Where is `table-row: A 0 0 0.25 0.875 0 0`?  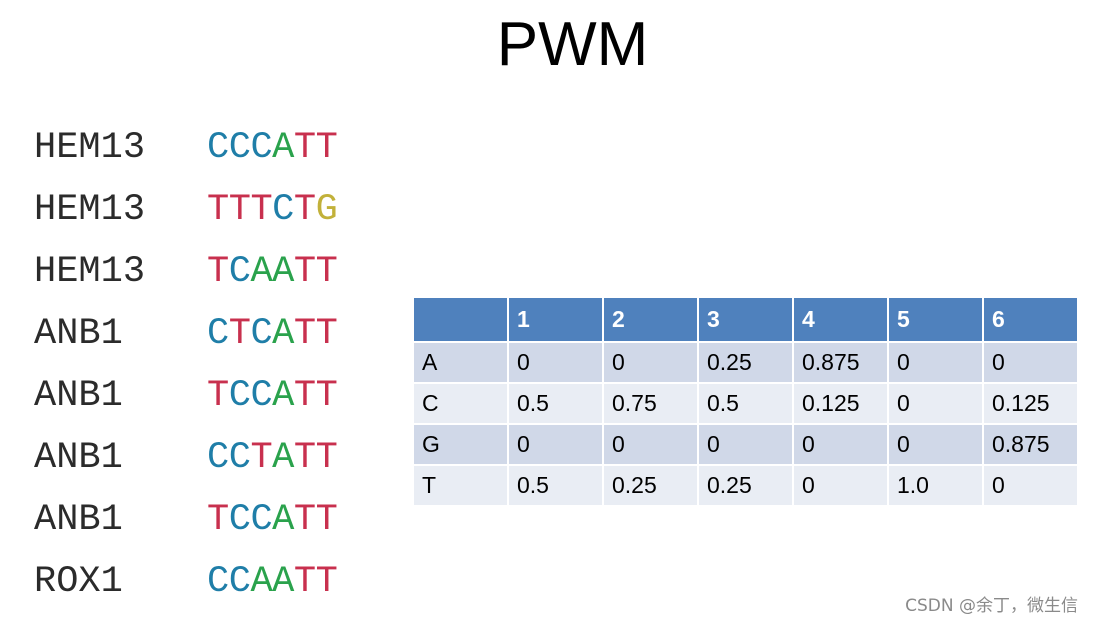
table-row: A 0 0 0.25 0.875 0 0 is located at coordinates (745, 362).